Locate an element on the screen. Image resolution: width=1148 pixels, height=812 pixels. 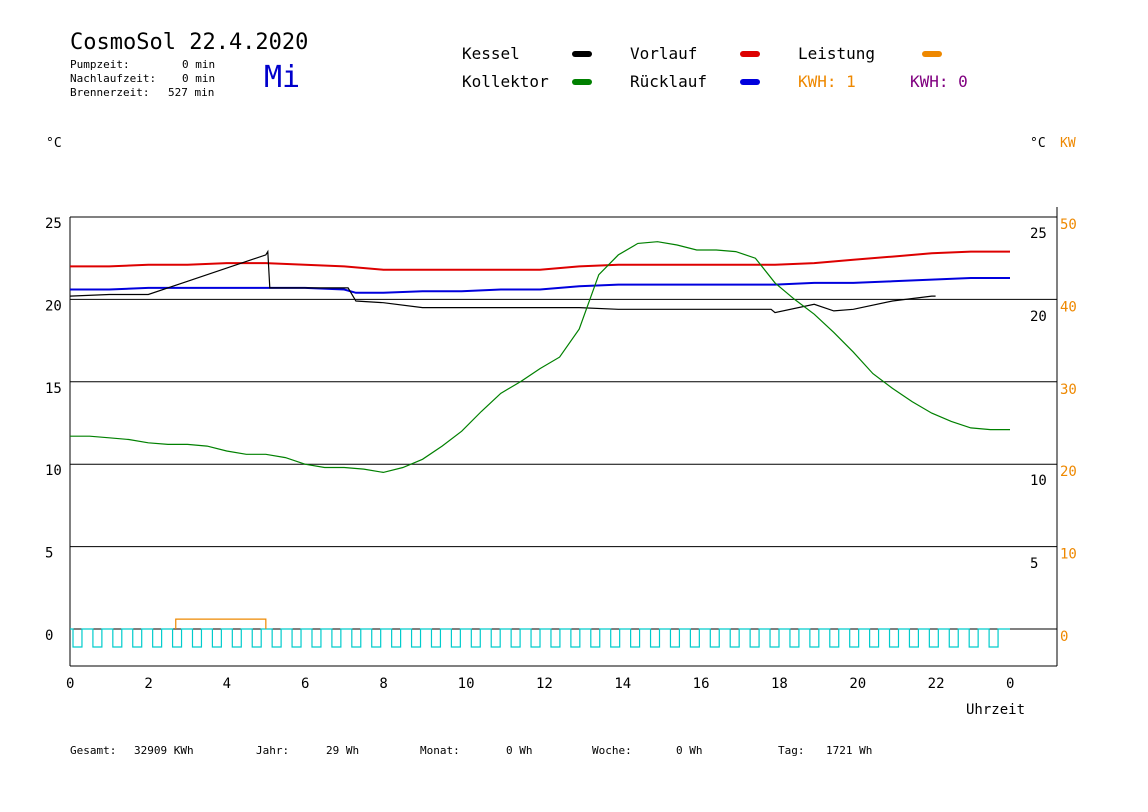
weekday-label: Mi is located at coordinates (282, 77).